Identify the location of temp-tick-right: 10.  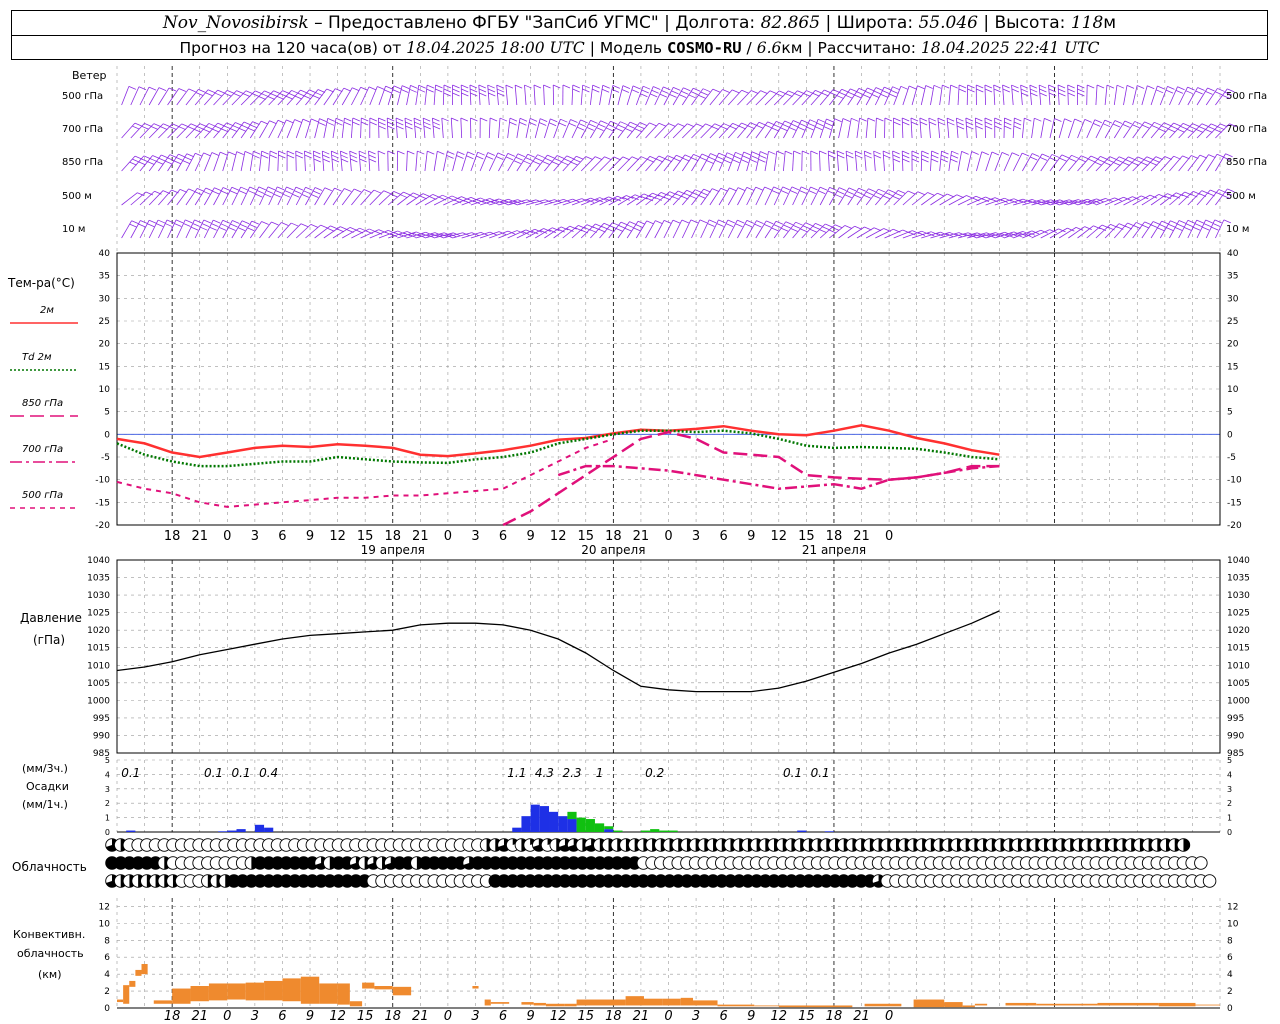
(1233, 390).